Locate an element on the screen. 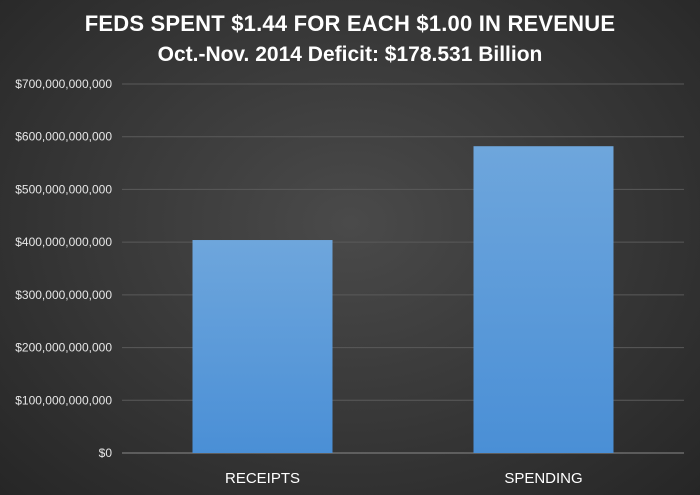  y-tick-label: $700,000,000,000 is located at coordinates (63, 84).